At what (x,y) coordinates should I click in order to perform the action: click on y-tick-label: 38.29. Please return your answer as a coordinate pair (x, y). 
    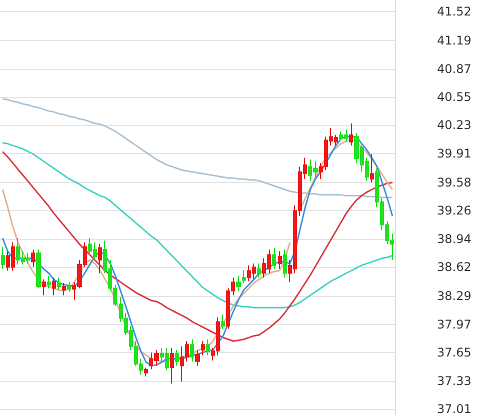
    Looking at the image, I should click on (454, 296).